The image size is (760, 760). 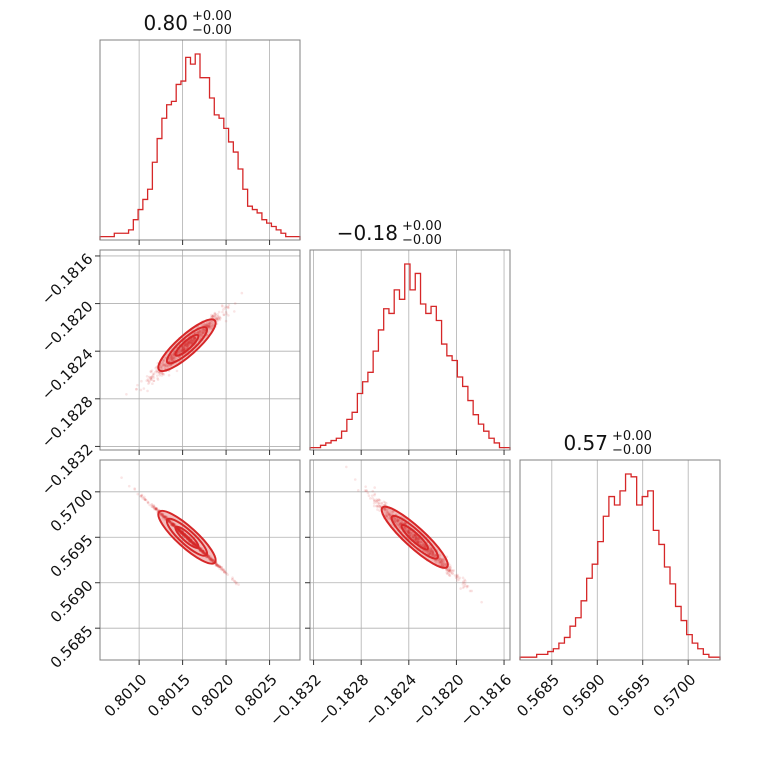 What do you see at coordinates (538, 696) in the screenshot?
I see `x-tick-label: 0.5685` at bounding box center [538, 696].